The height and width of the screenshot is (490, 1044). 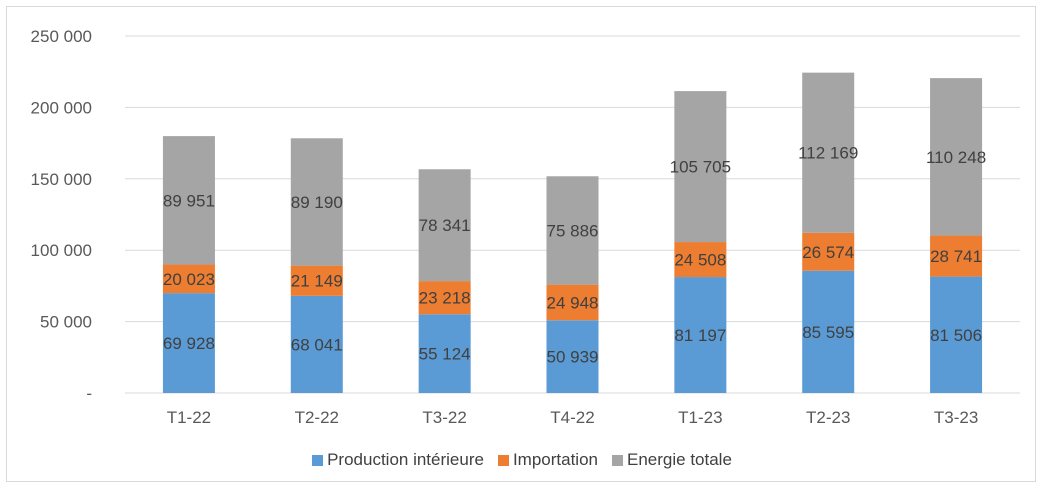 I want to click on x-tick-label: T3-22, so click(x=444, y=417).